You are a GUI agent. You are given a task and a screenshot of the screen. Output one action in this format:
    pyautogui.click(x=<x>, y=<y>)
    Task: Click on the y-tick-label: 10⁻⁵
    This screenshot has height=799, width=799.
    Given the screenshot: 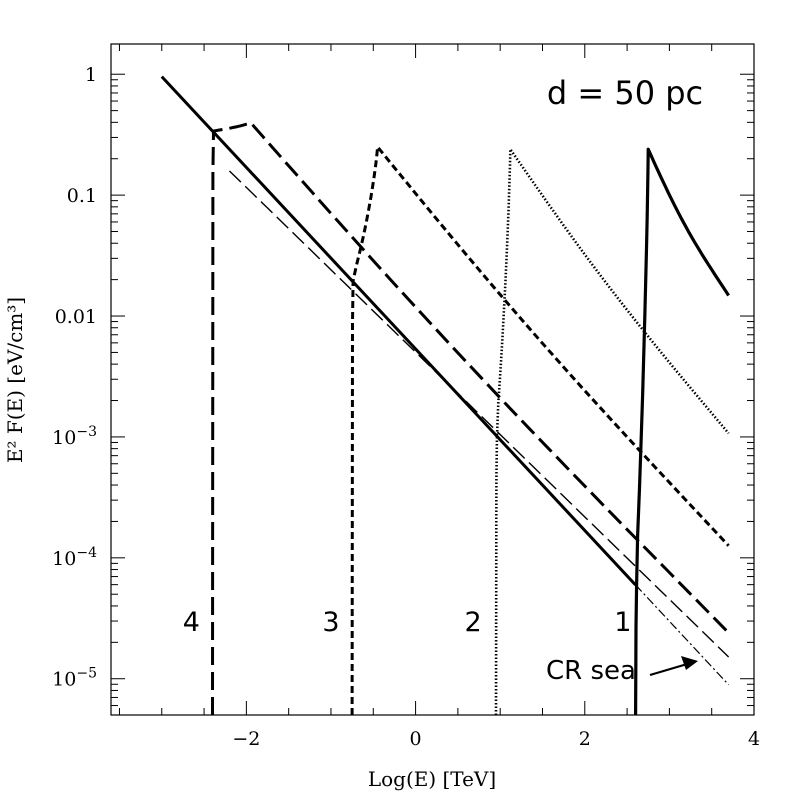 What is the action you would take?
    pyautogui.click(x=74, y=678)
    